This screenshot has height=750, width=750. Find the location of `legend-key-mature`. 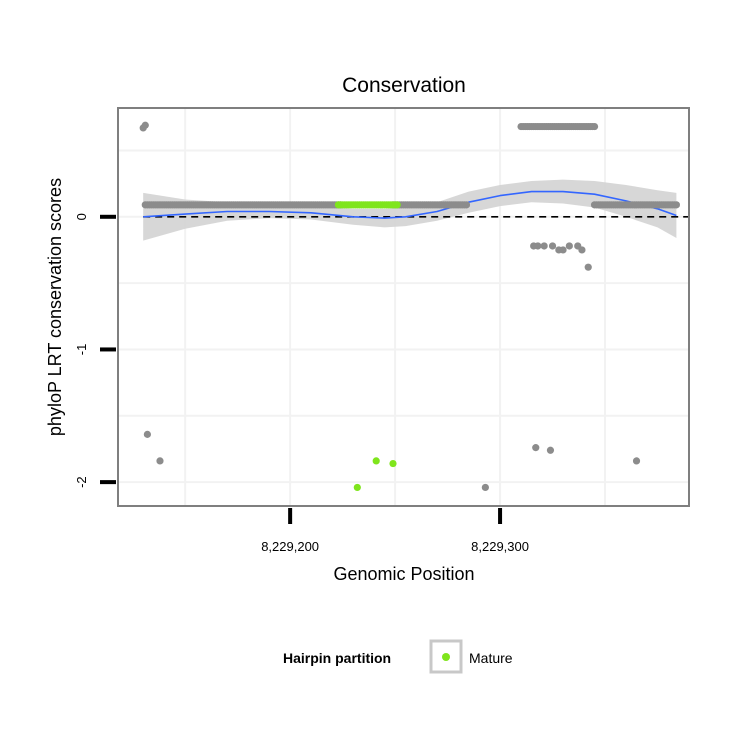

legend-key-mature is located at coordinates (446, 657).